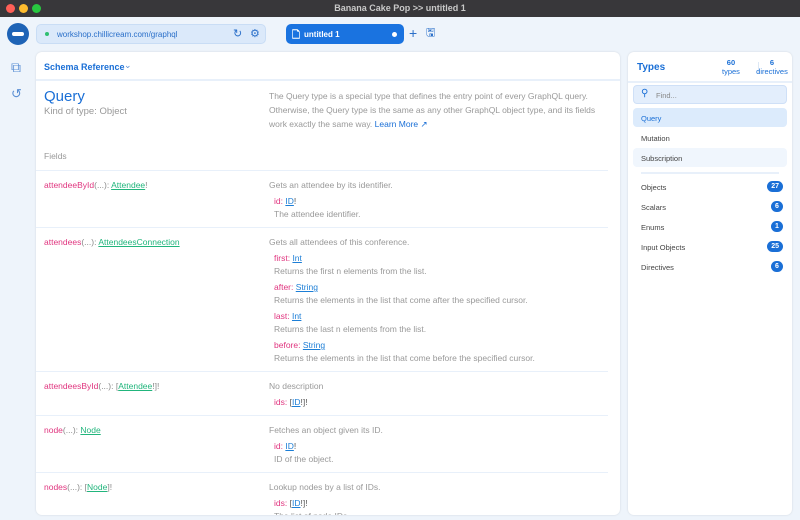 Image resolution: width=800 pixels, height=520 pixels. I want to click on field-description: Gets an attendee by its identifier., so click(331, 185).